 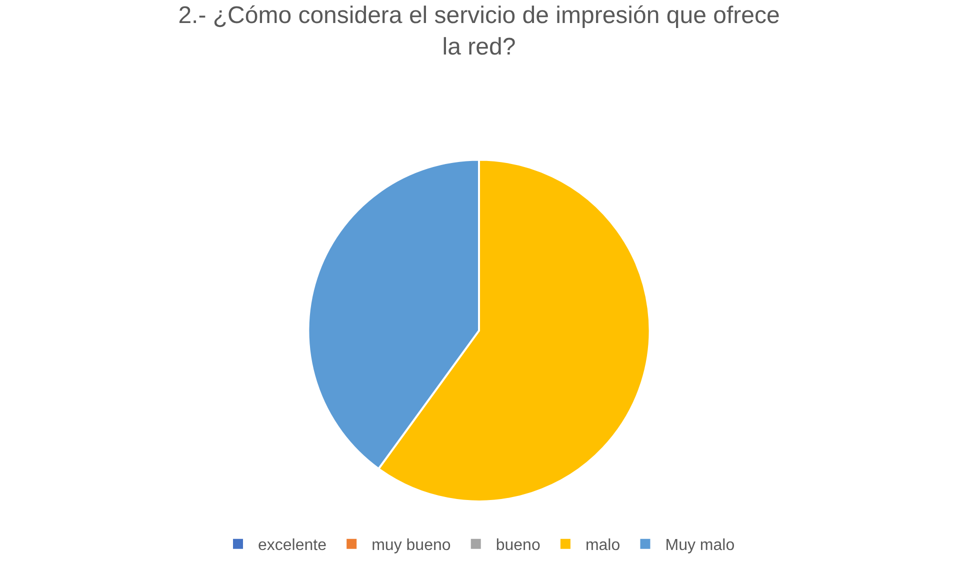 I want to click on legend-label: malo, so click(x=602, y=545).